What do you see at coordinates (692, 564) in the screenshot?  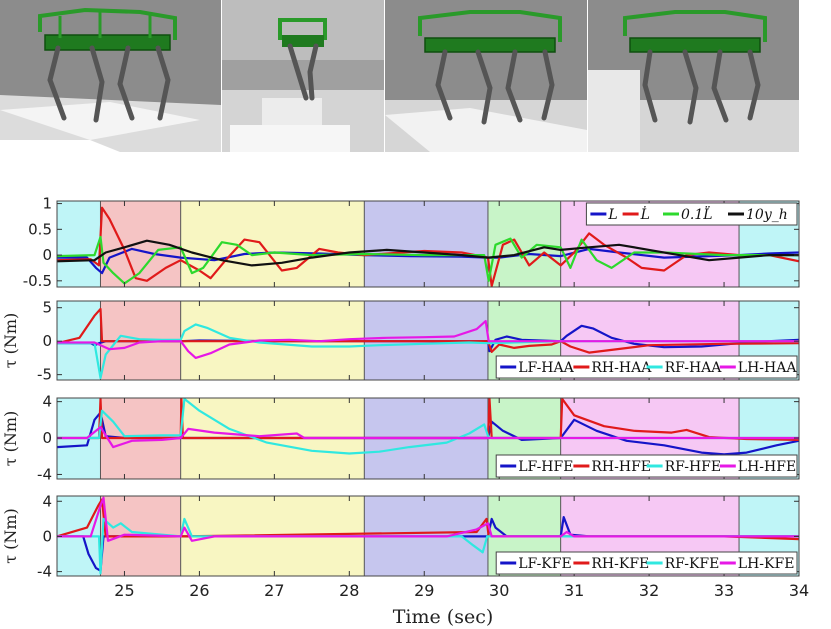 I see `legend-label: RF-KFE` at bounding box center [692, 564].